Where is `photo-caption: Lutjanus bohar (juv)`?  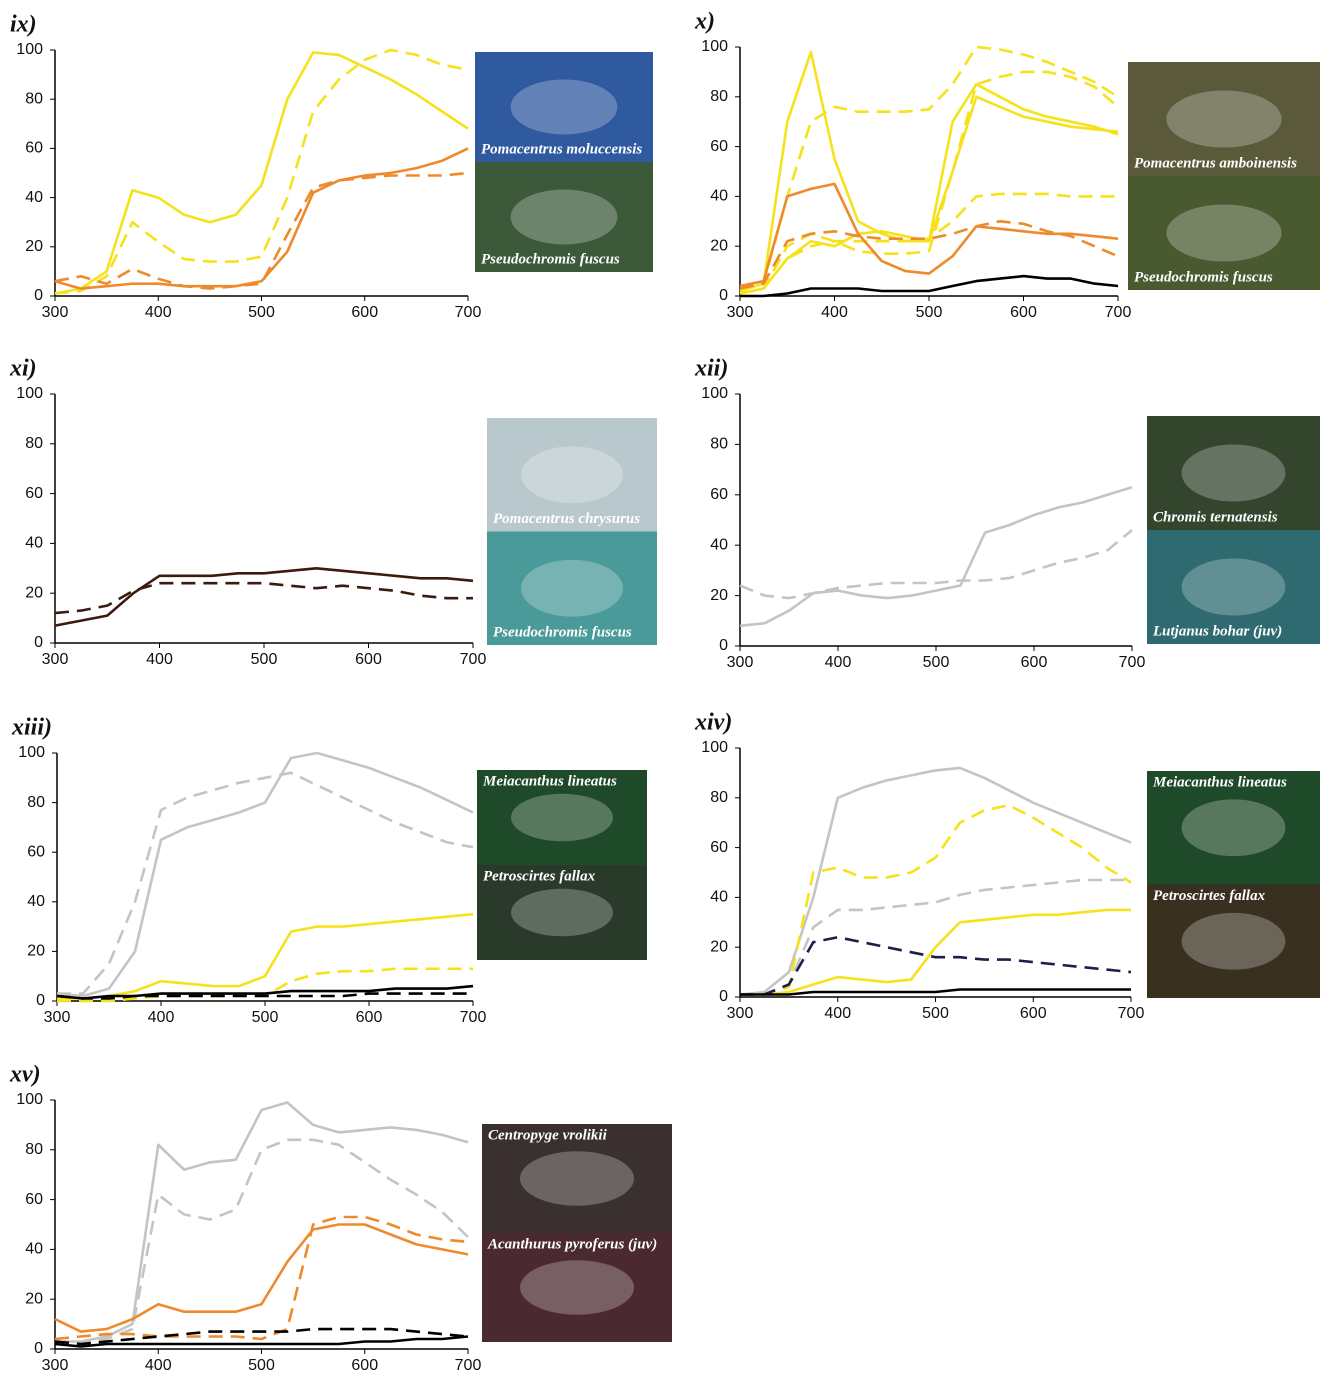
photo-caption: Lutjanus bohar (juv) is located at coordinates (1217, 631).